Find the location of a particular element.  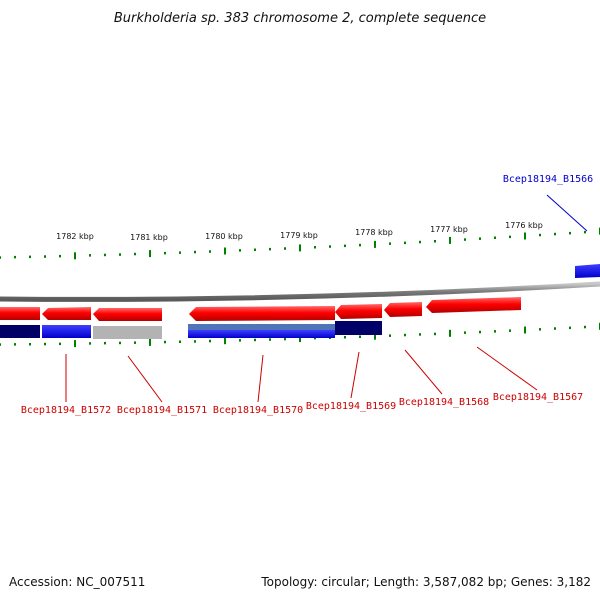

leader-b1567 is located at coordinates (507, 368).